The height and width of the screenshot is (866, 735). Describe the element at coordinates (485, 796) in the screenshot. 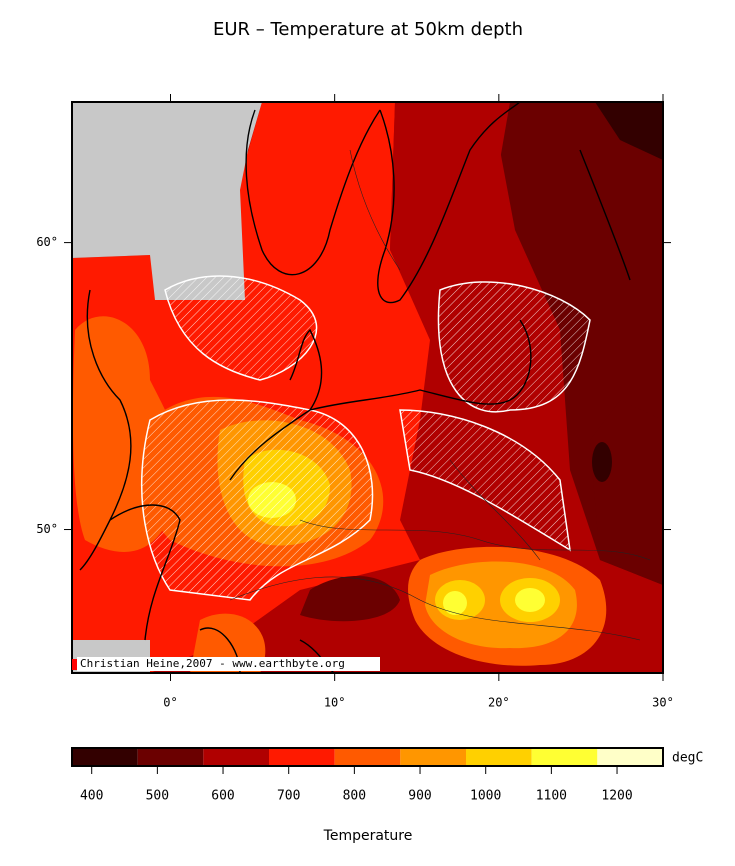

I see `colorbar-tick-label: 1000` at that location.